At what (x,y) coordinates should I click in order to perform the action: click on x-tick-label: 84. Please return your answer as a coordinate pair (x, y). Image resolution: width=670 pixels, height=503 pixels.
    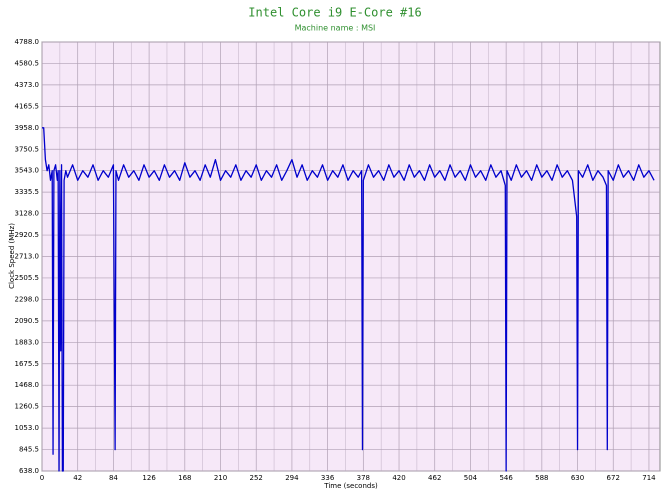
    Looking at the image, I should click on (113, 478).